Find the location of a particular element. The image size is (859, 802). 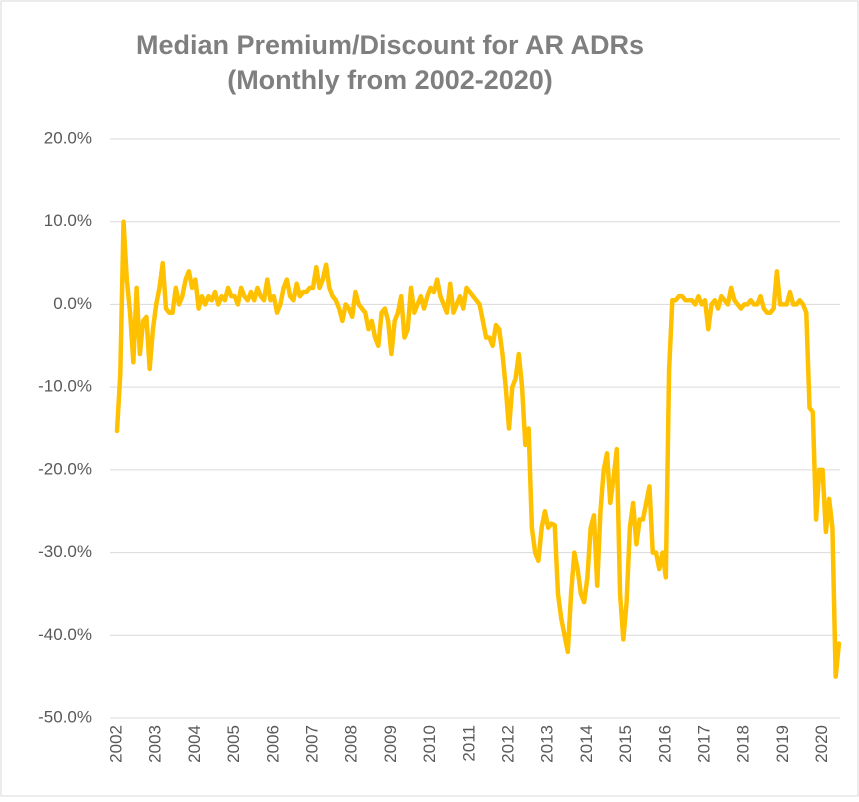

chart-subtitle: (Monthly from 2002-2020) is located at coordinates (390, 80).